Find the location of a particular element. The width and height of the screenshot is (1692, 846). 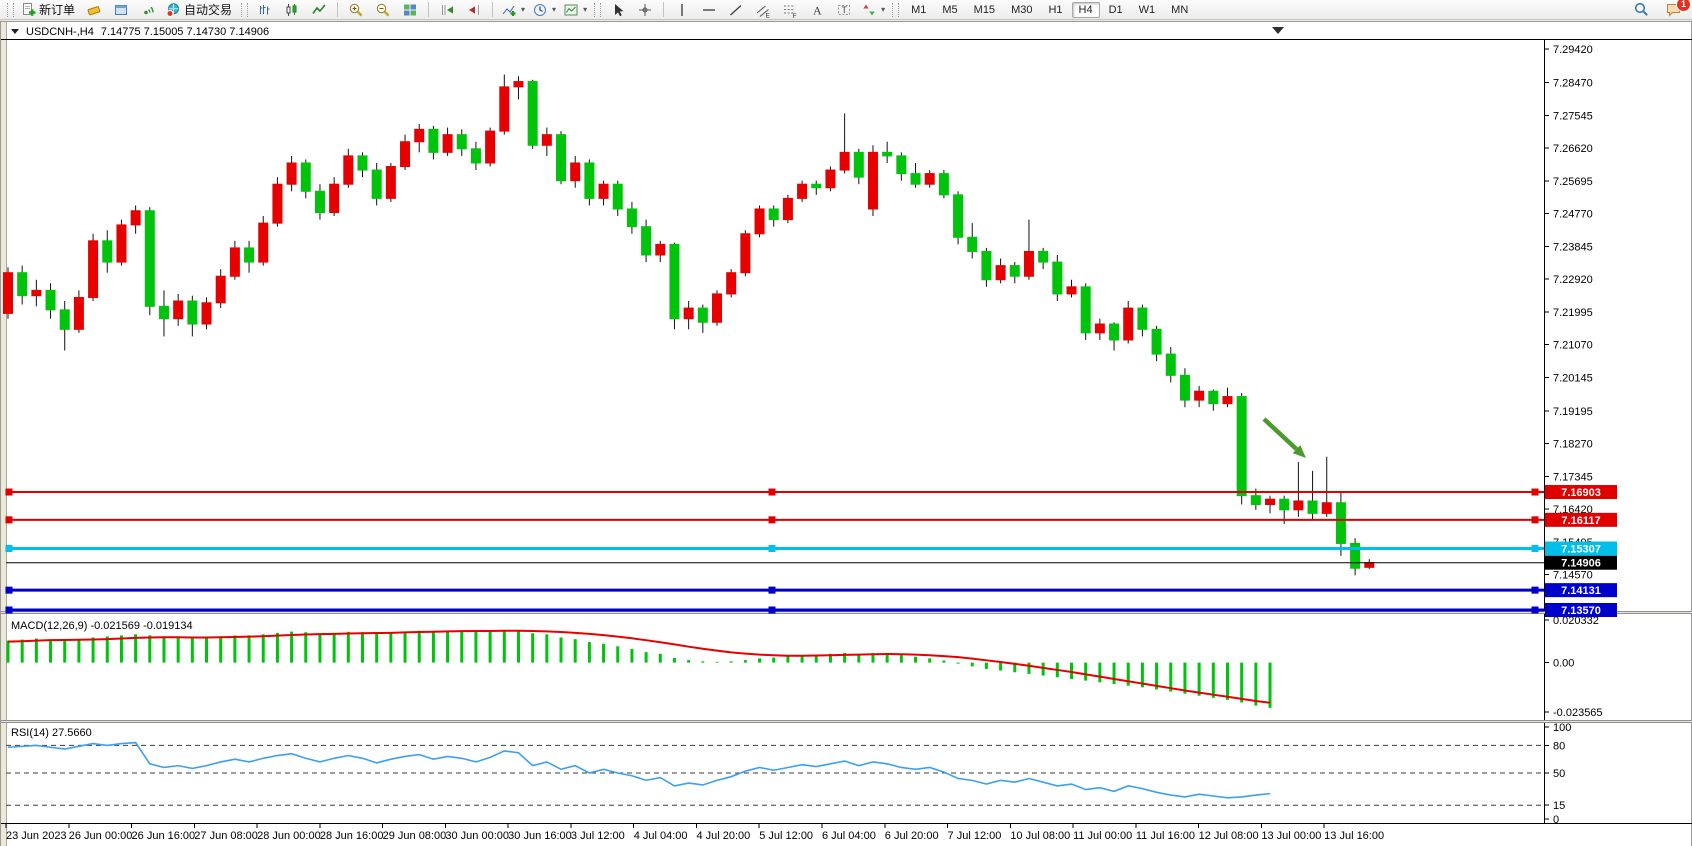

templates-button: ▾ is located at coordinates (575, 10).